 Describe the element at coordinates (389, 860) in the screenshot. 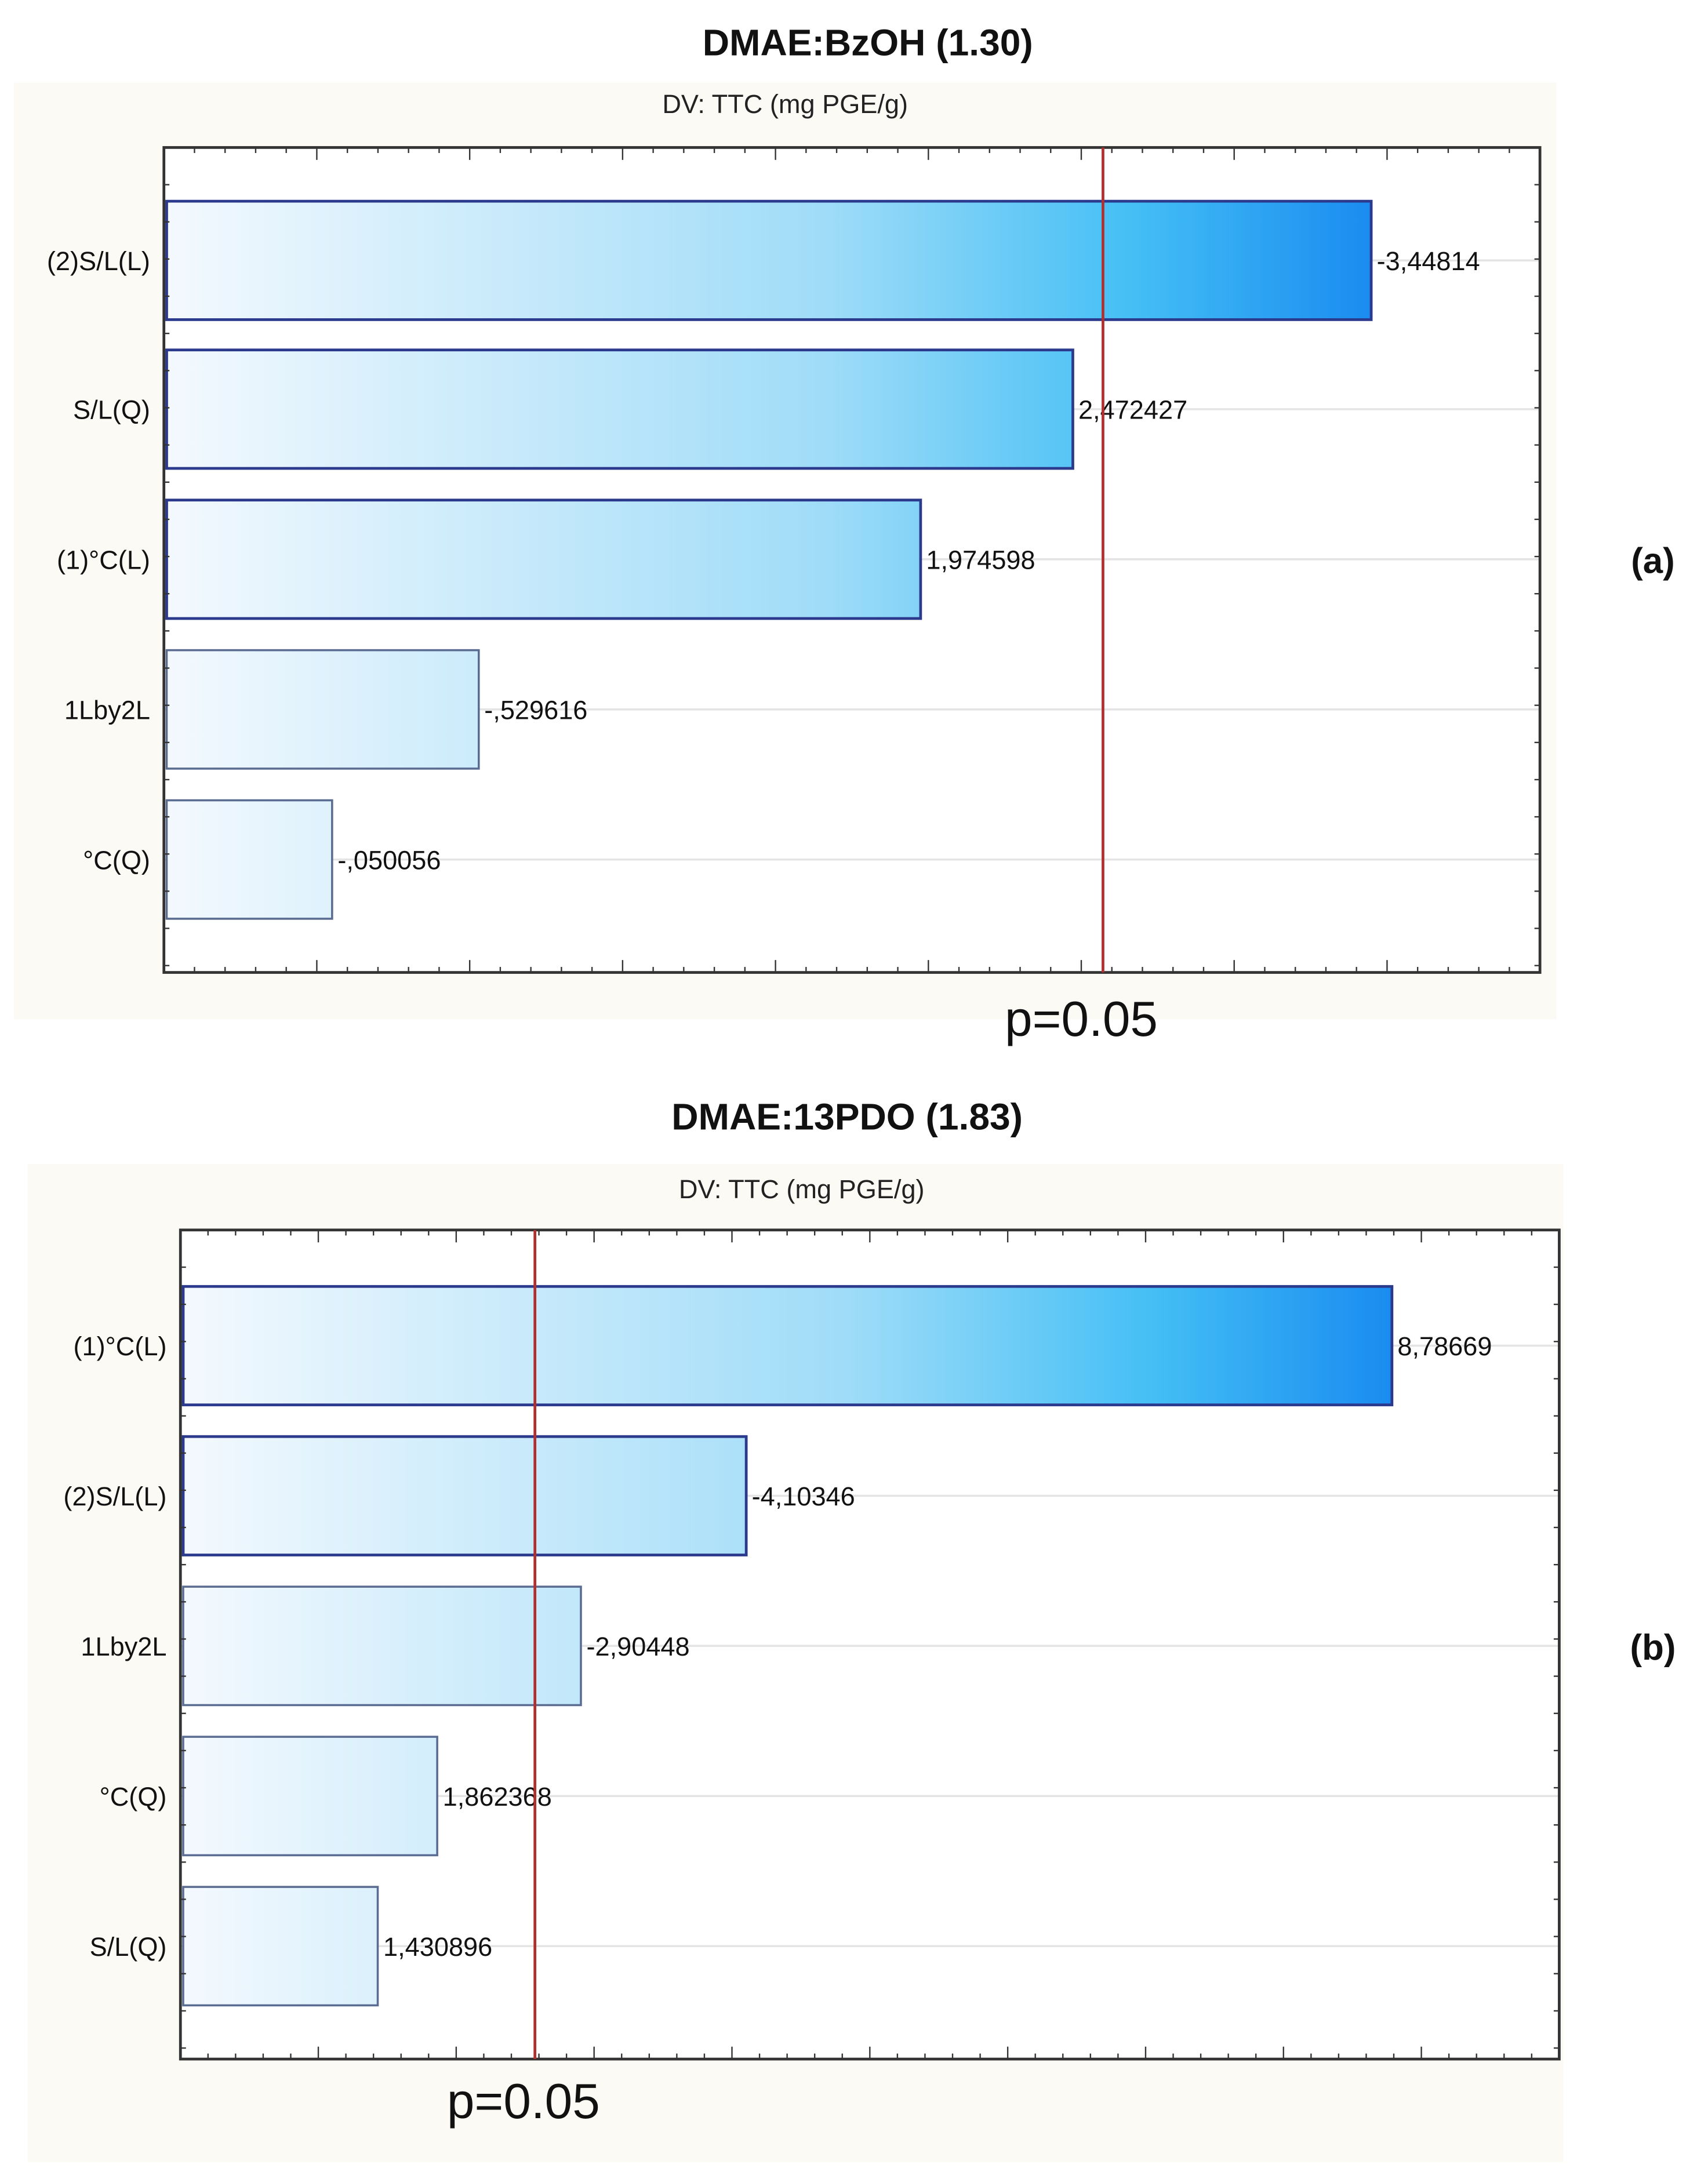

I see `value-label: -,050056` at that location.